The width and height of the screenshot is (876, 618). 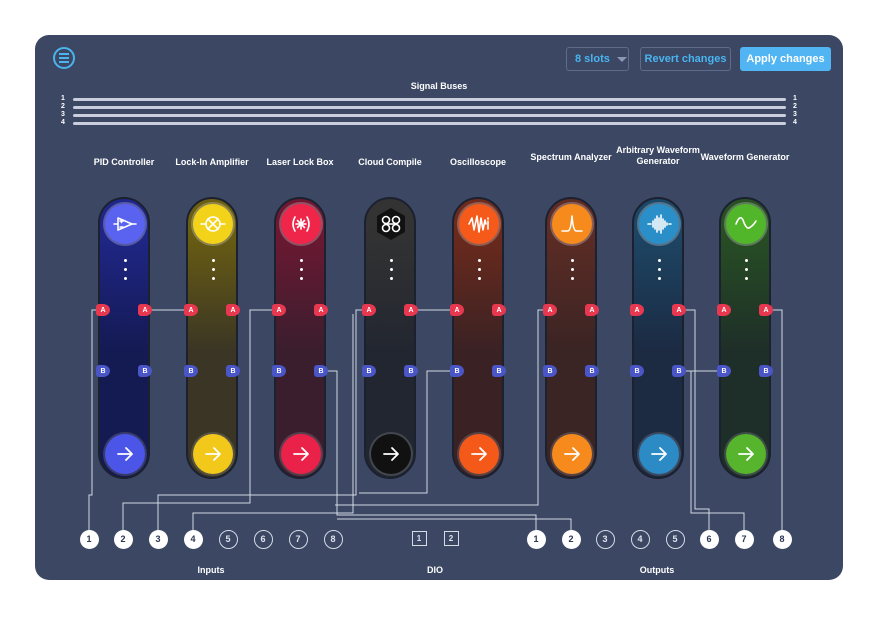 What do you see at coordinates (785, 59) in the screenshot?
I see `apply-changes-button: Apply changes` at bounding box center [785, 59].